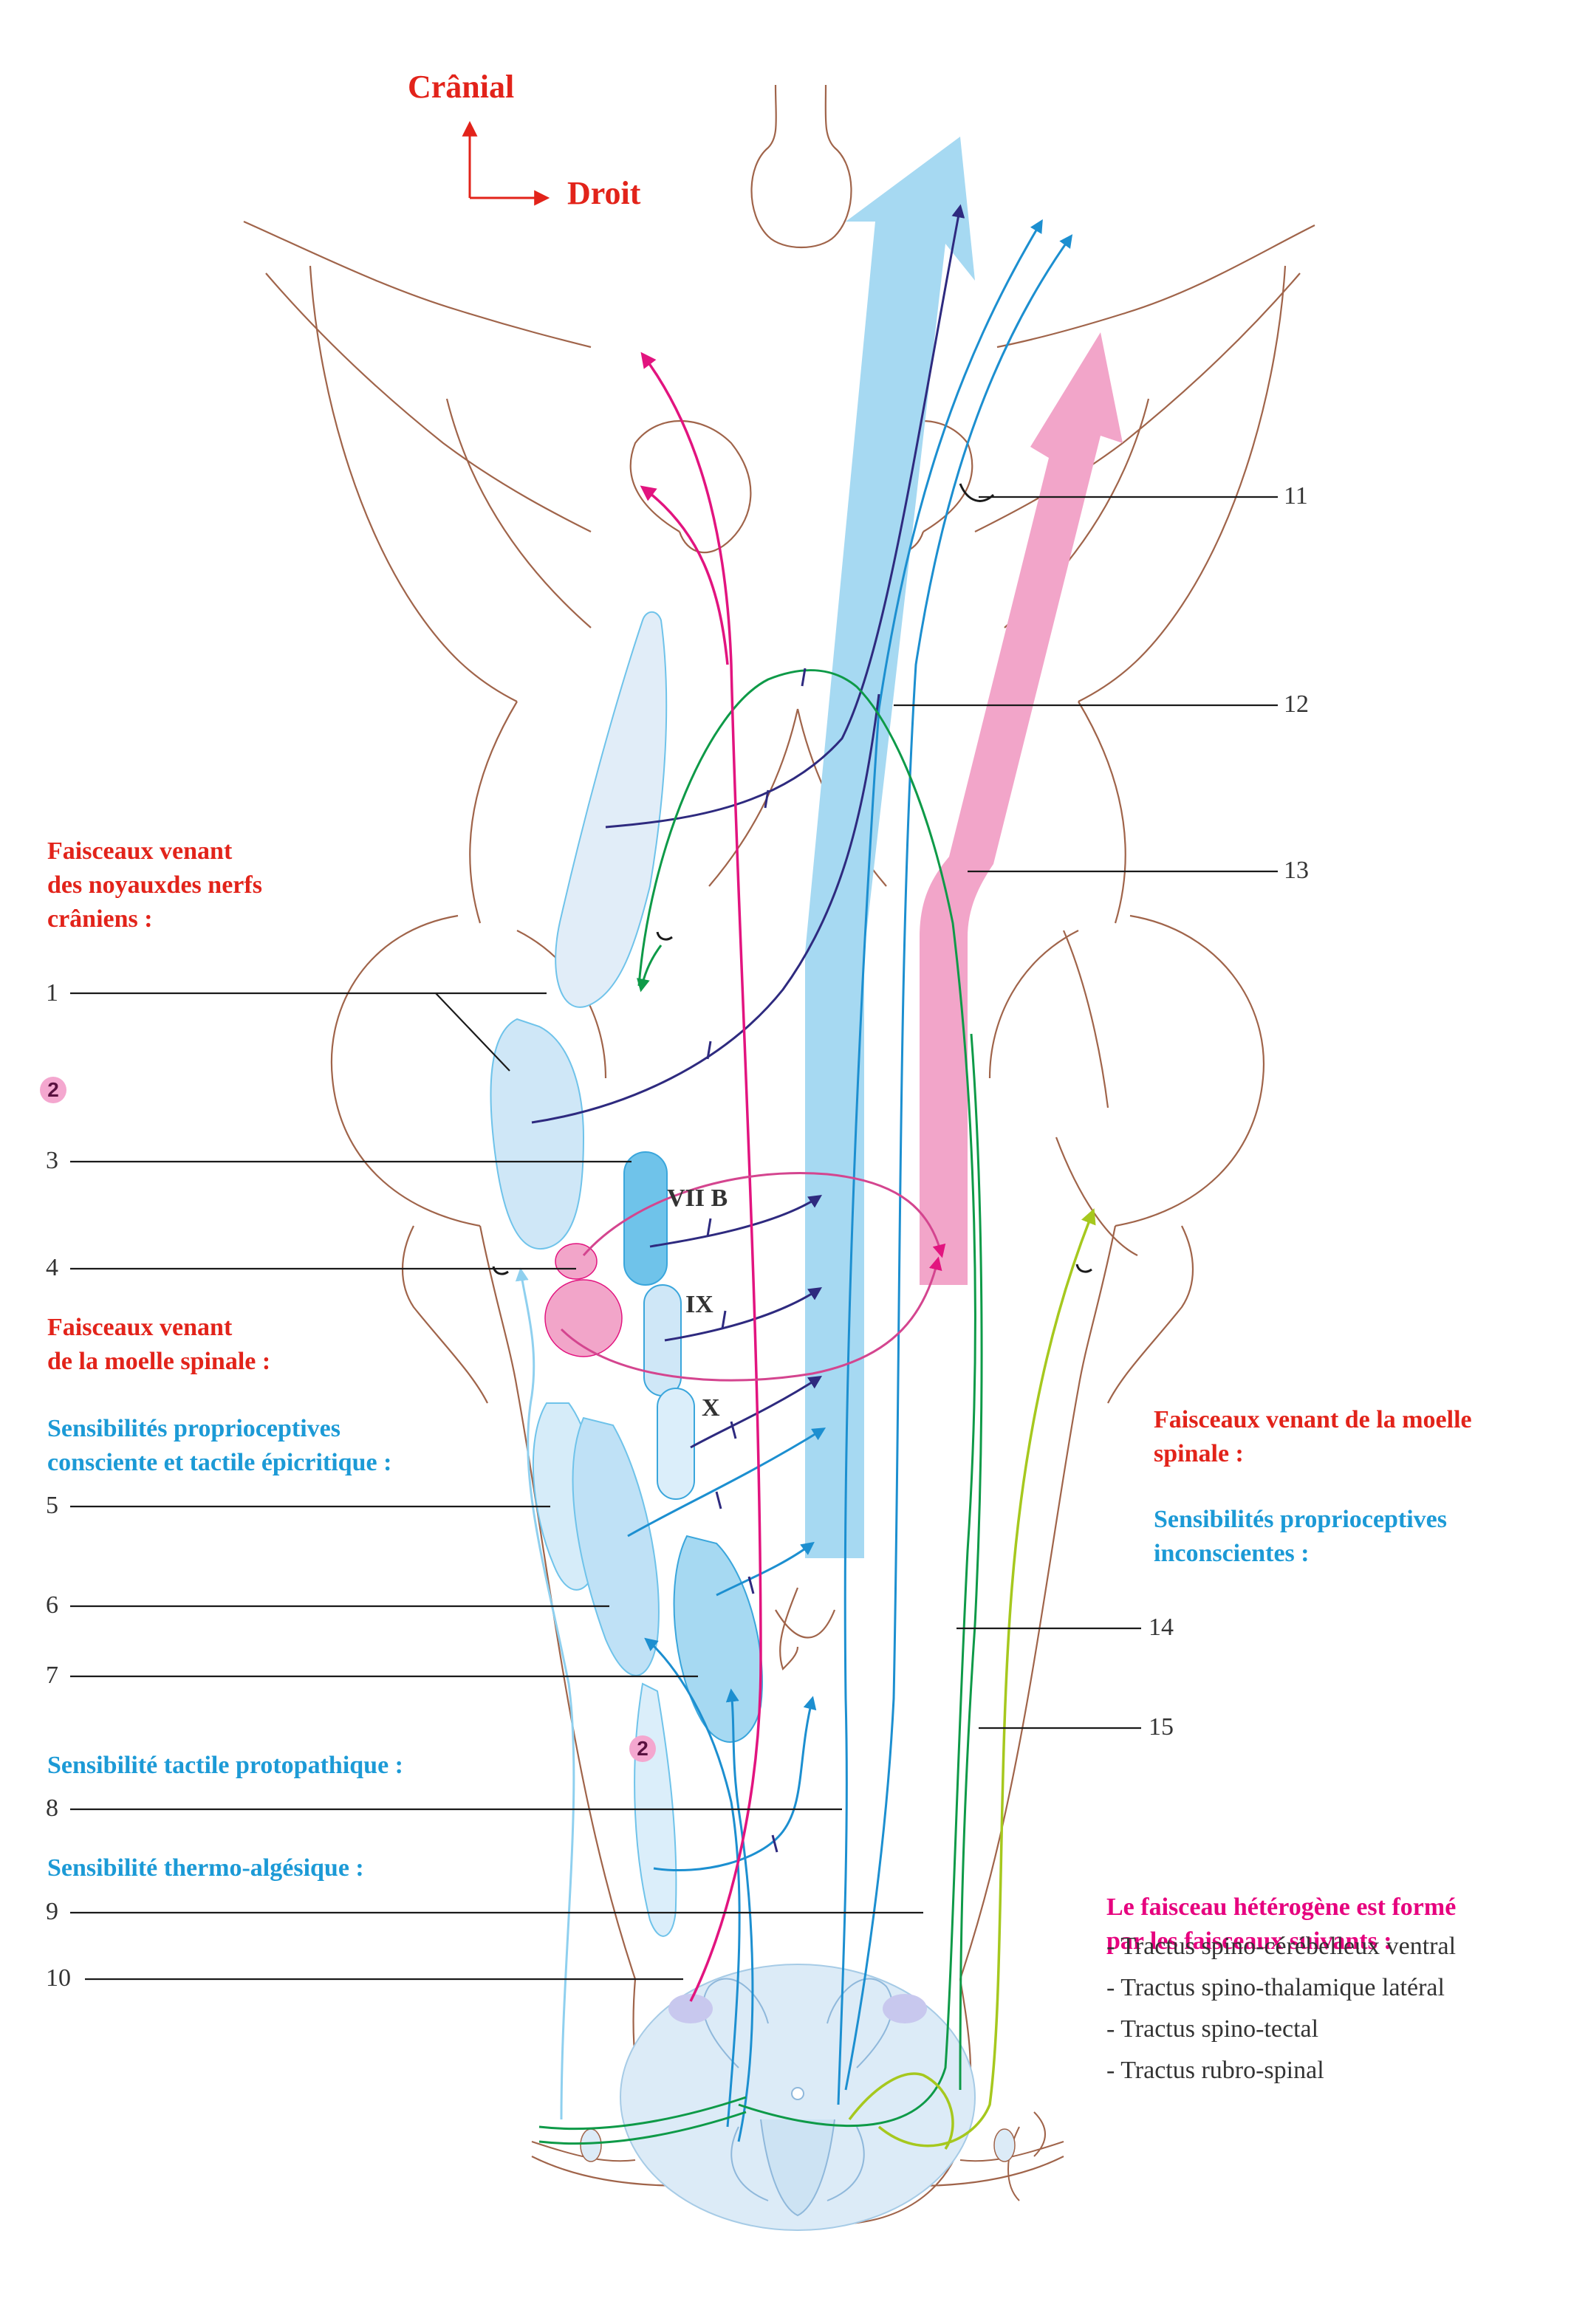 This screenshot has height=2324, width=1588. Describe the element at coordinates (52, 1605) in the screenshot. I see `number-6: 6` at that location.